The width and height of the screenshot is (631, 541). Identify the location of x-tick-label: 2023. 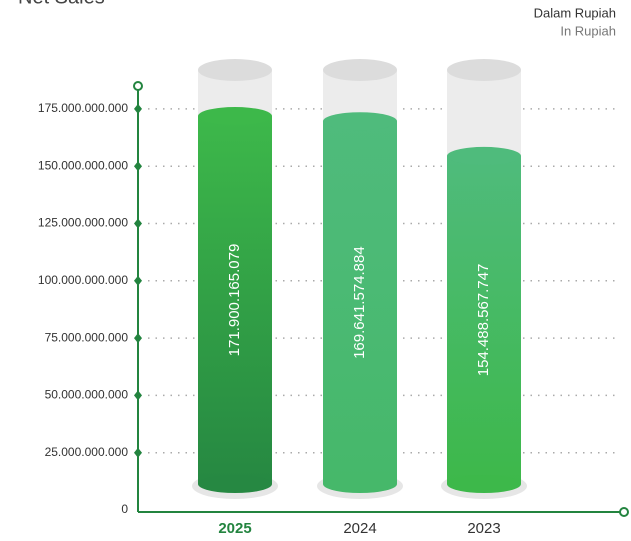
(483, 528).